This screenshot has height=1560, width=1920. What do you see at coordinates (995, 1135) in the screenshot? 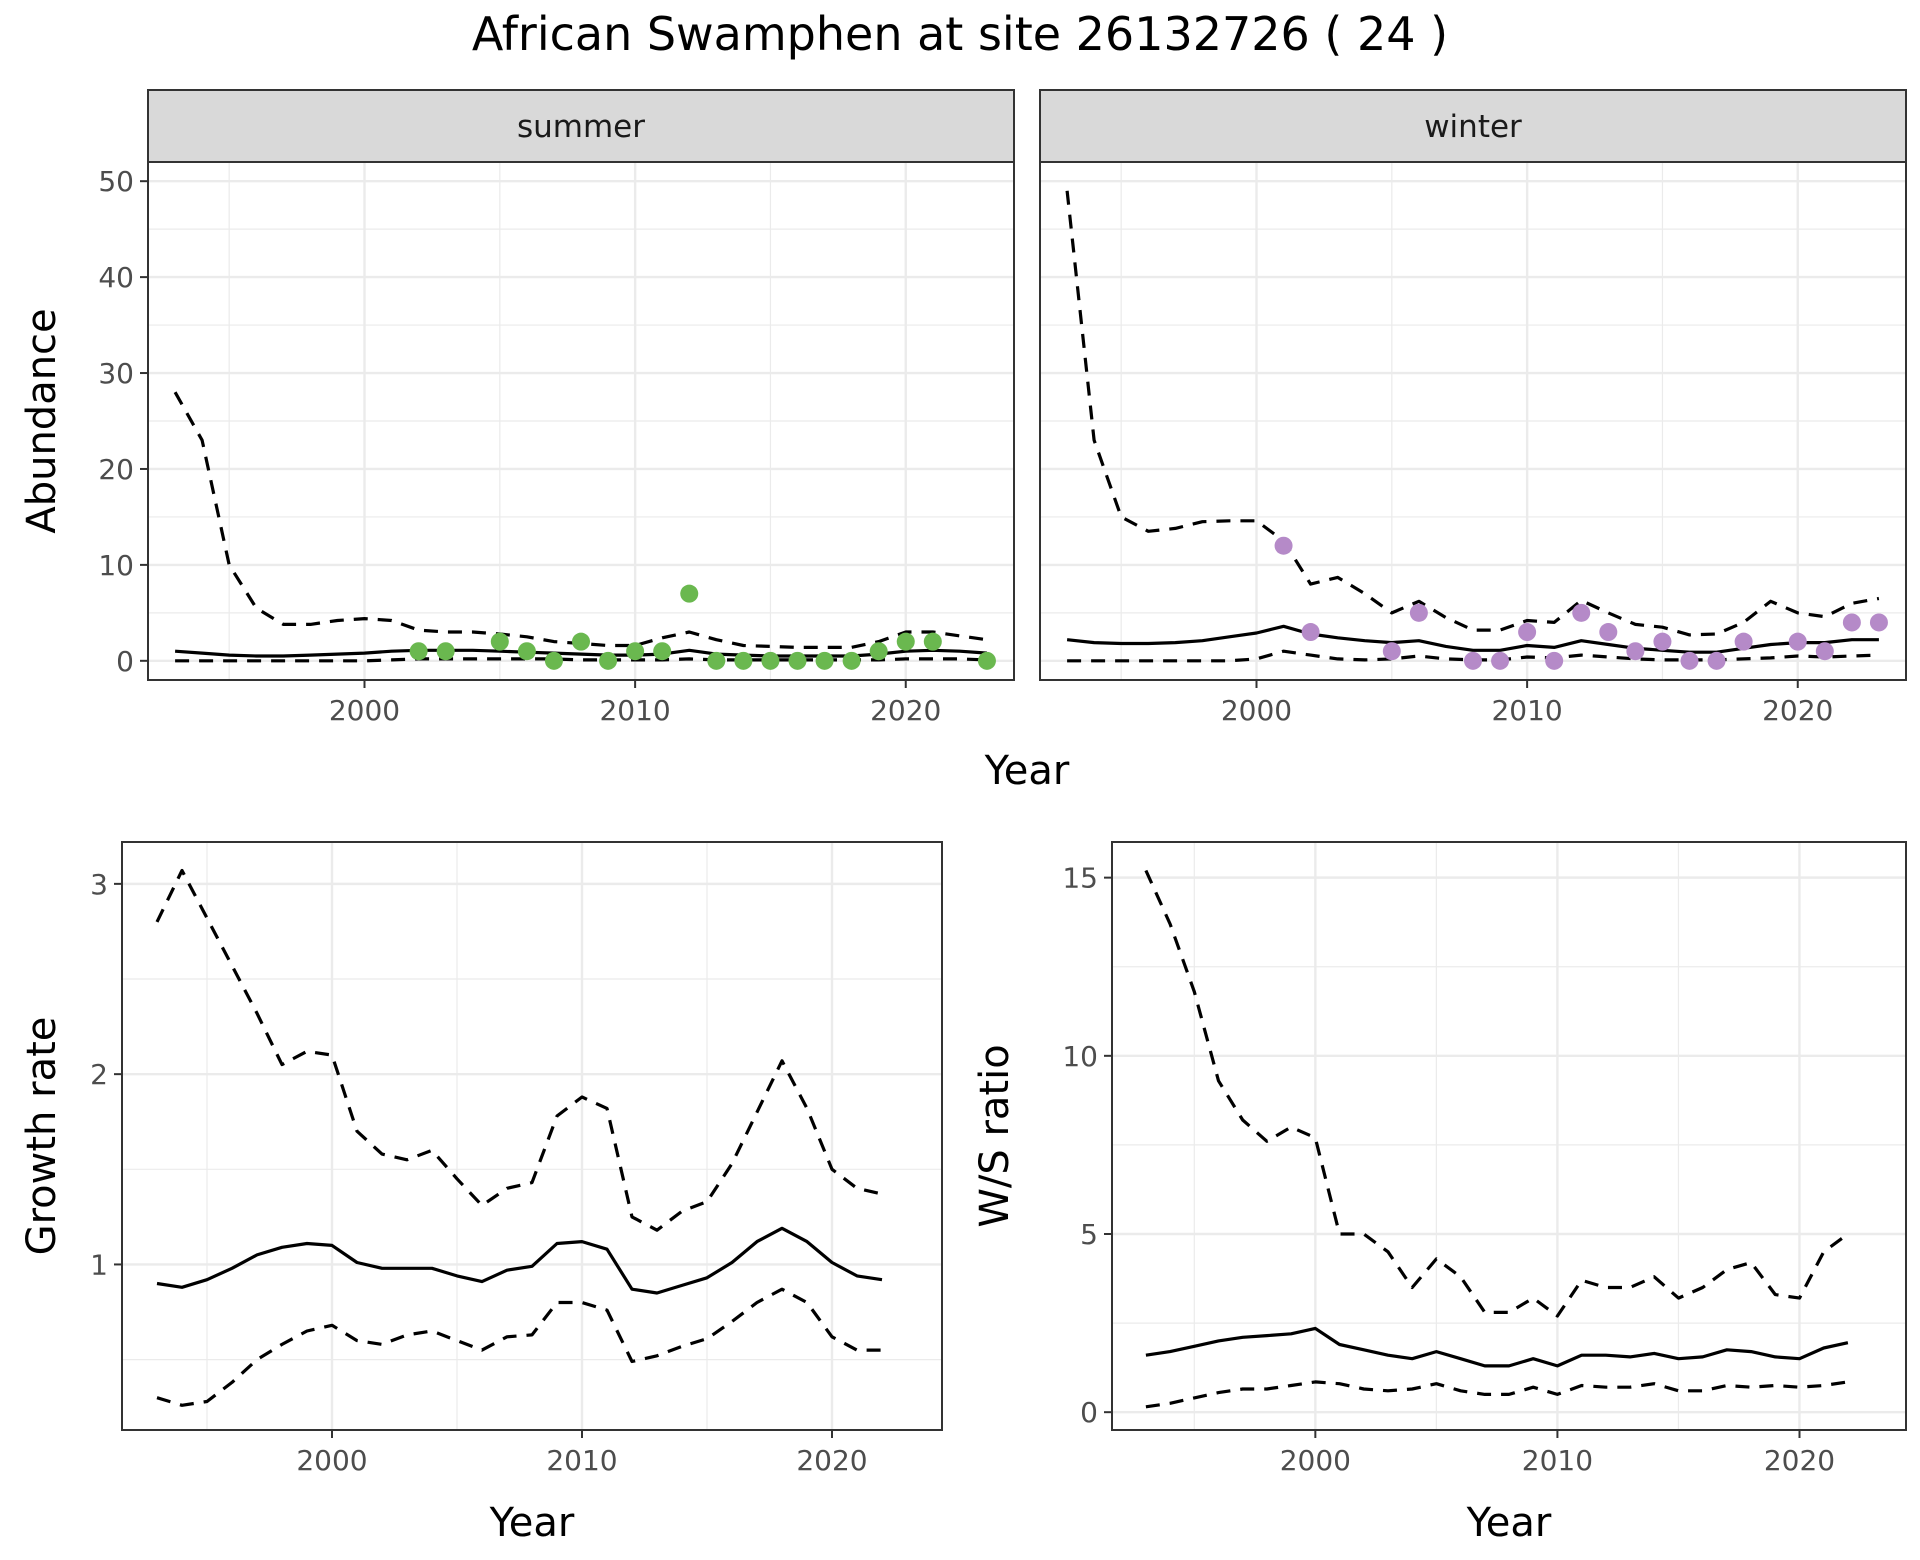
I see `ratio-y-axis-title: W/S ratio` at bounding box center [995, 1135].